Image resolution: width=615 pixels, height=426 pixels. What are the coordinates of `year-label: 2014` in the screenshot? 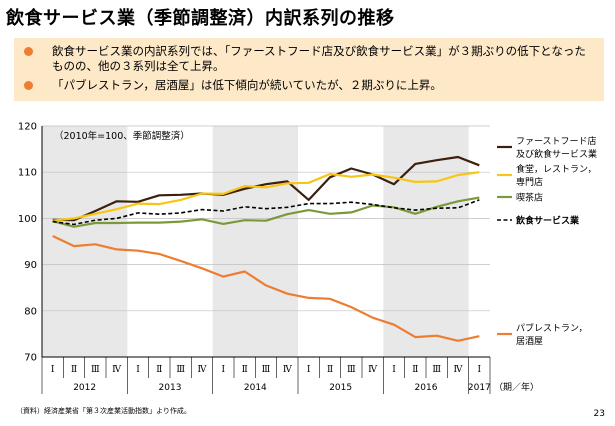 It's located at (255, 388).